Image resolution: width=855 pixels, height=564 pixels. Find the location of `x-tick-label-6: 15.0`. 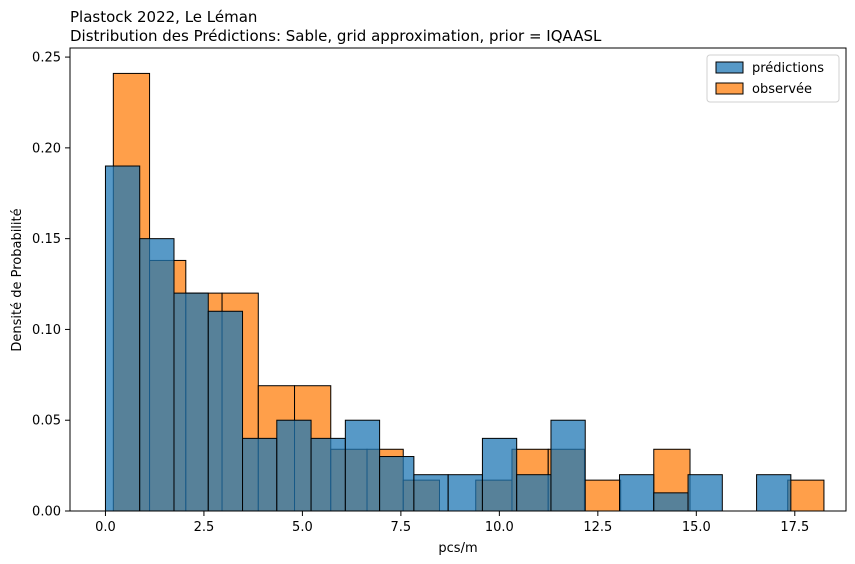

x-tick-label-6: 15.0 is located at coordinates (696, 527).